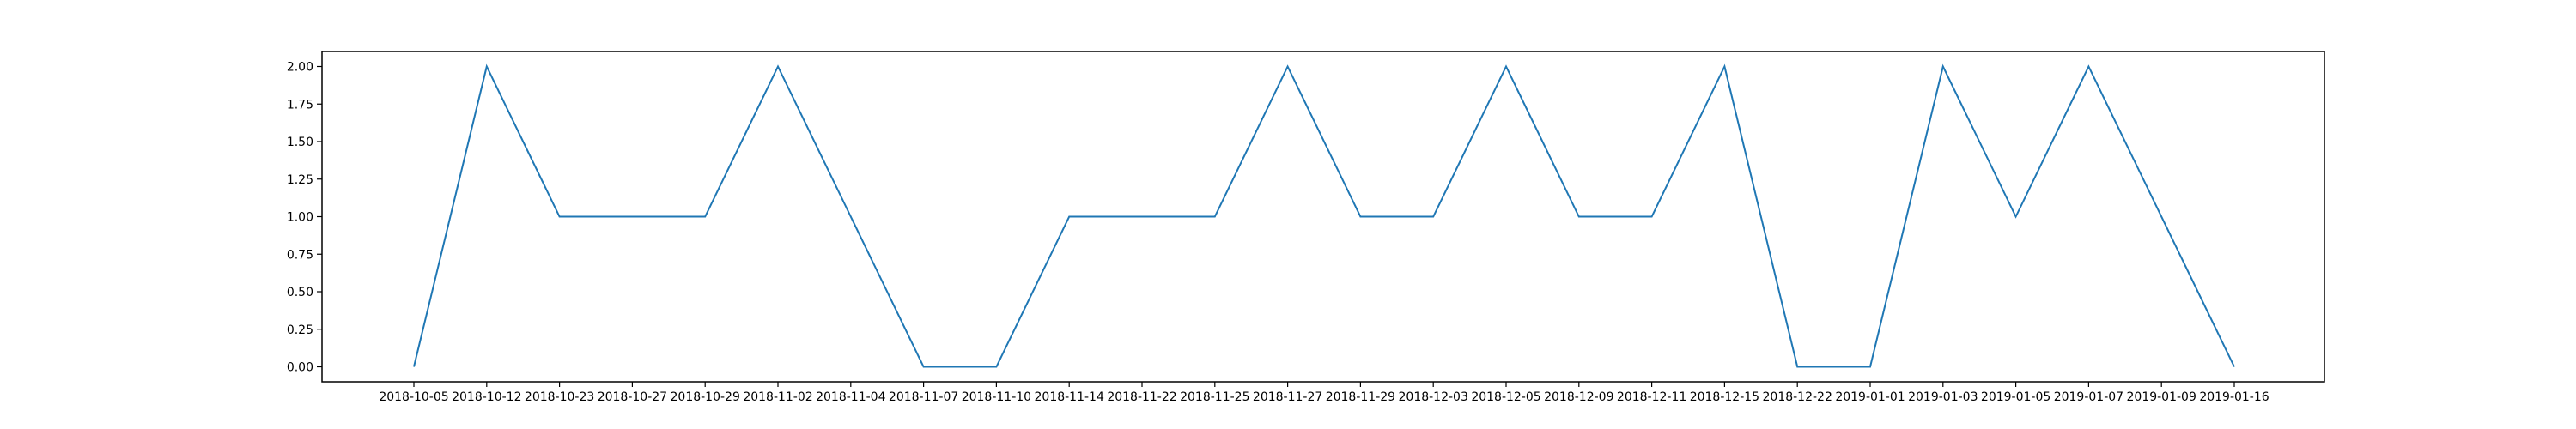  I want to click on y-tick-label: 0.50, so click(300, 292).